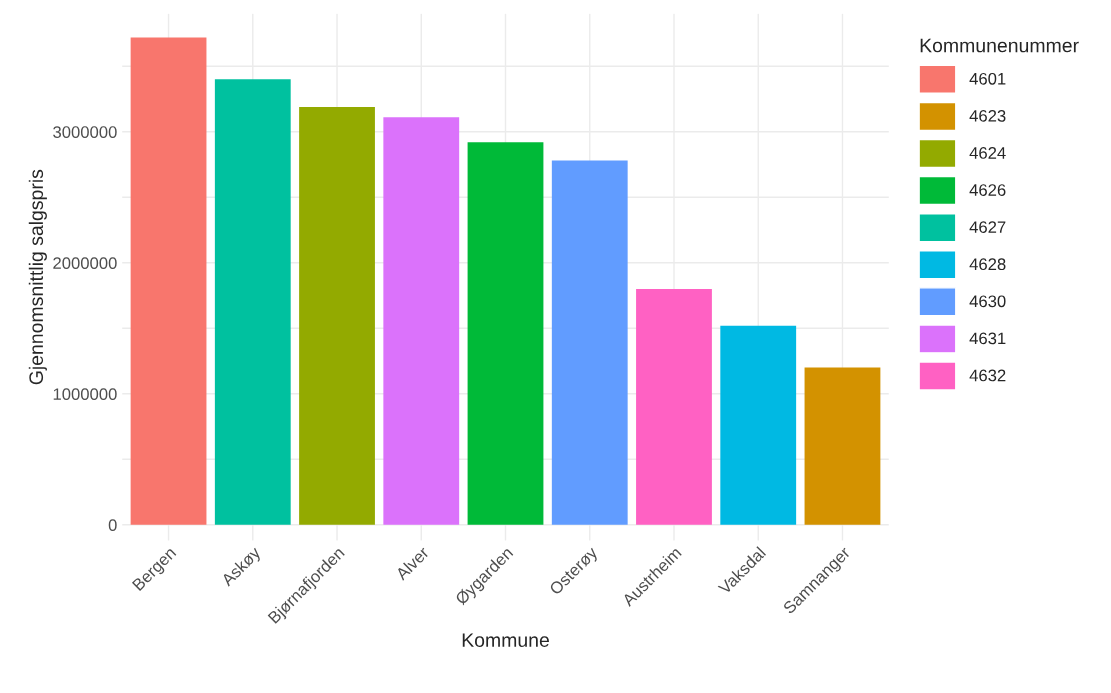 The width and height of the screenshot is (1111, 693). I want to click on y-tick-label: 2000000, so click(85, 263).